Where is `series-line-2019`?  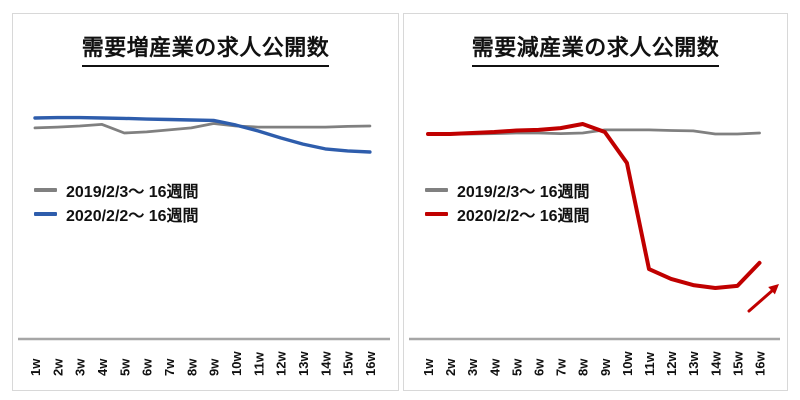
series-line-2019 is located at coordinates (202, 128).